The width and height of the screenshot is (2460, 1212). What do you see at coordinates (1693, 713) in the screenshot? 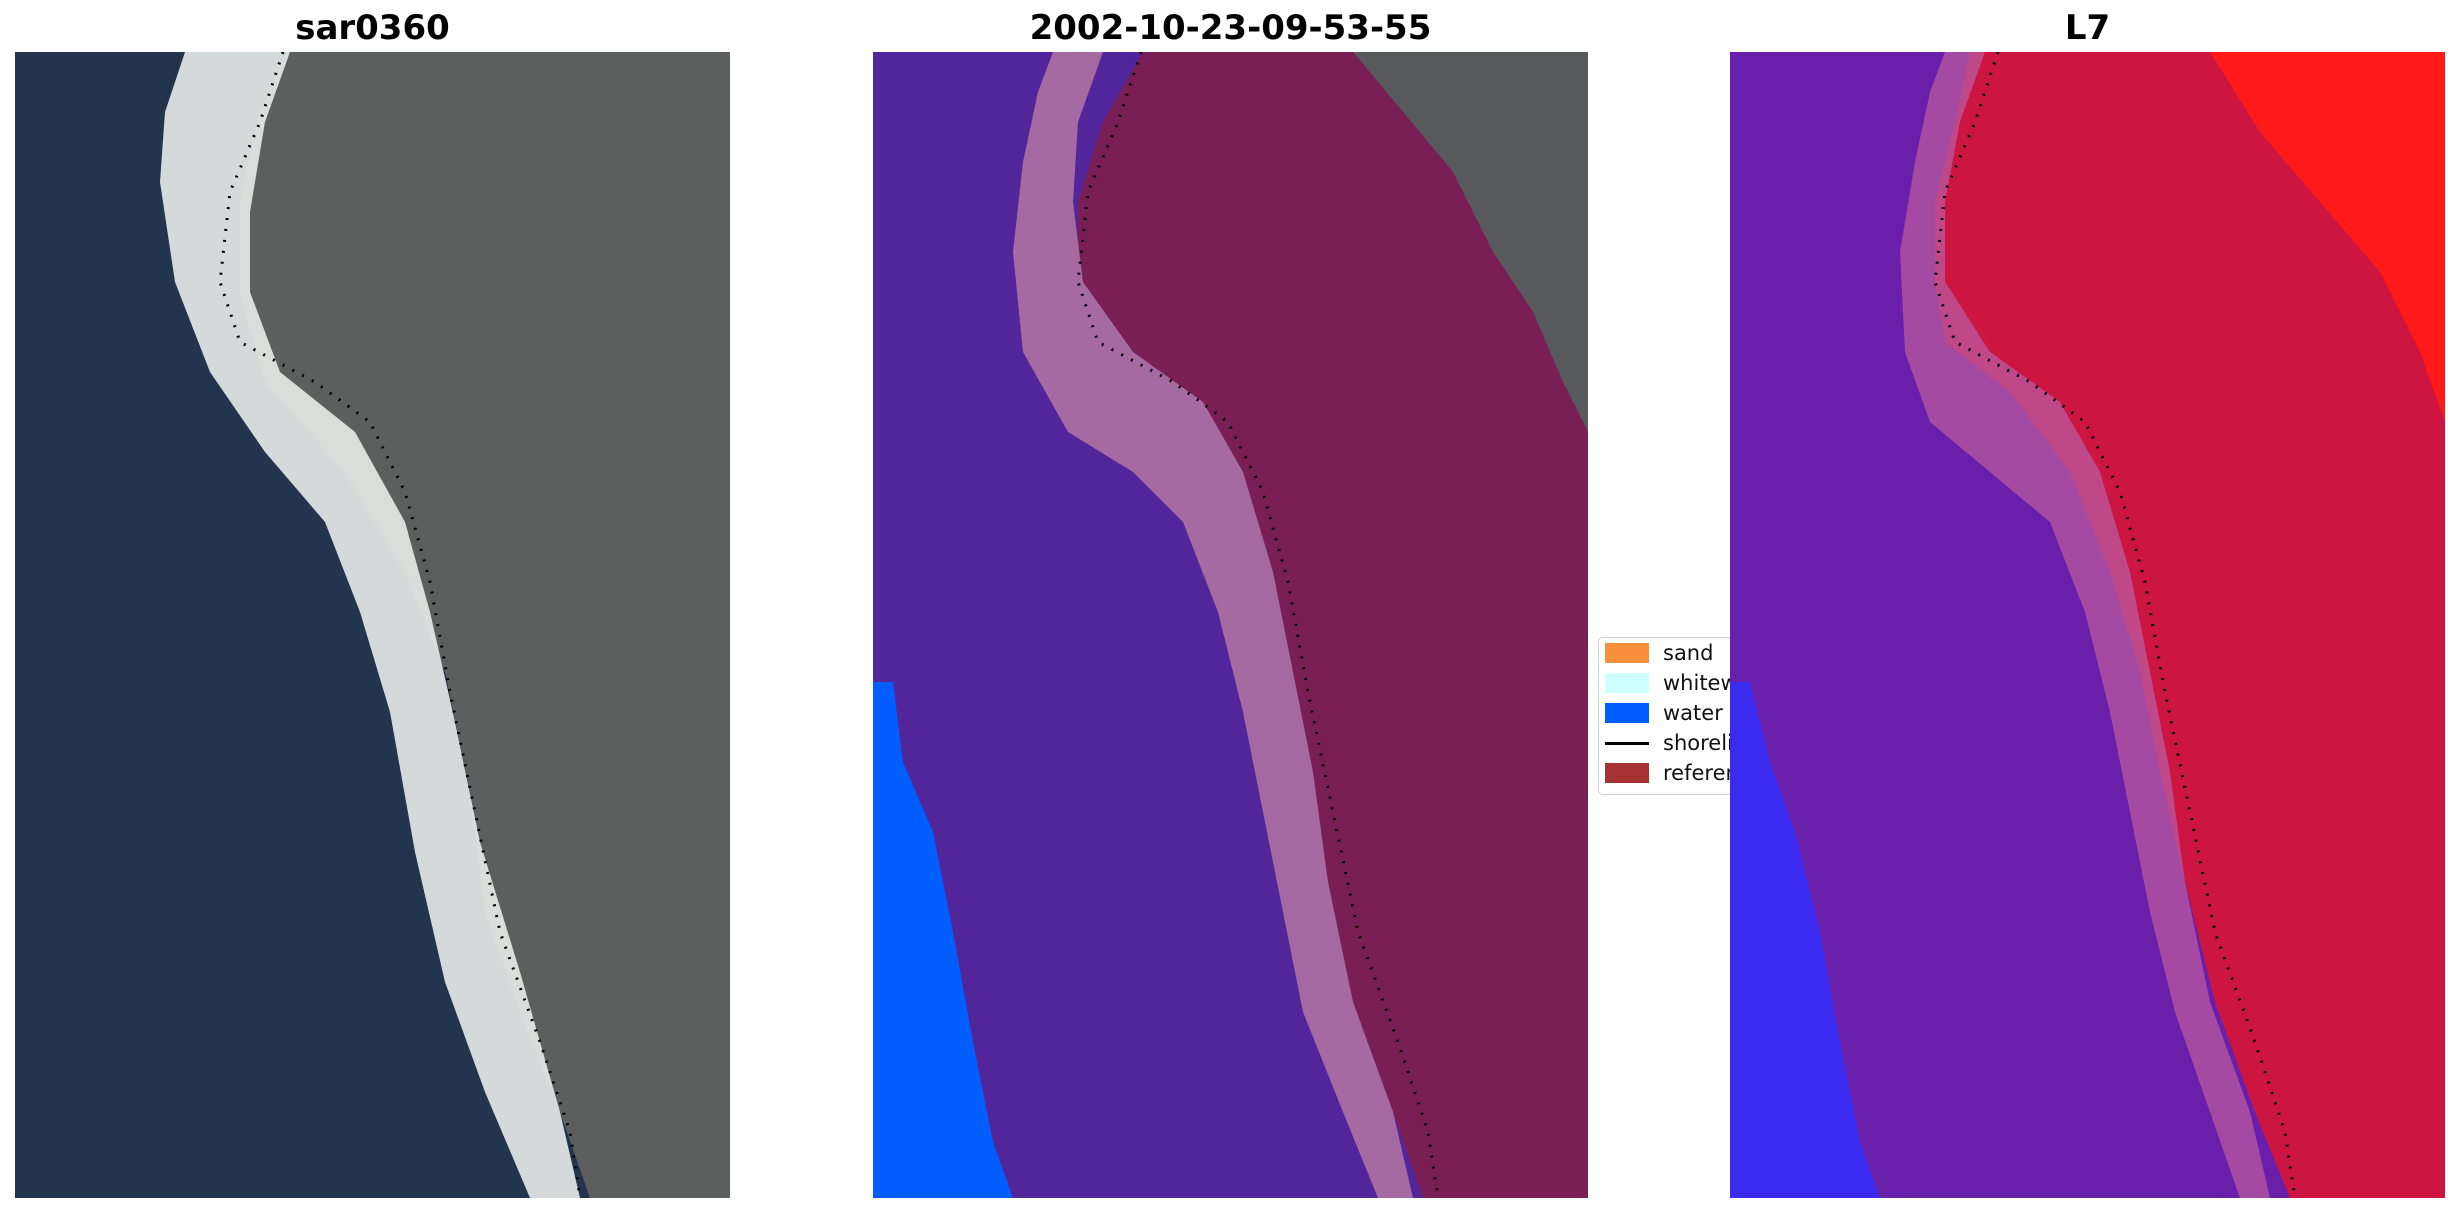
I see `legend-label: water` at bounding box center [1693, 713].